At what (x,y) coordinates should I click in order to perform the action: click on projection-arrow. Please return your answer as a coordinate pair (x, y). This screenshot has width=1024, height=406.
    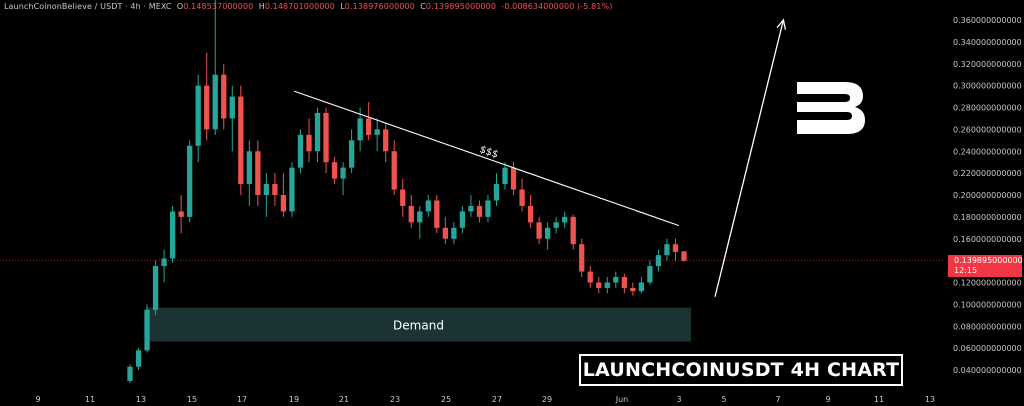
    Looking at the image, I should click on (749, 158).